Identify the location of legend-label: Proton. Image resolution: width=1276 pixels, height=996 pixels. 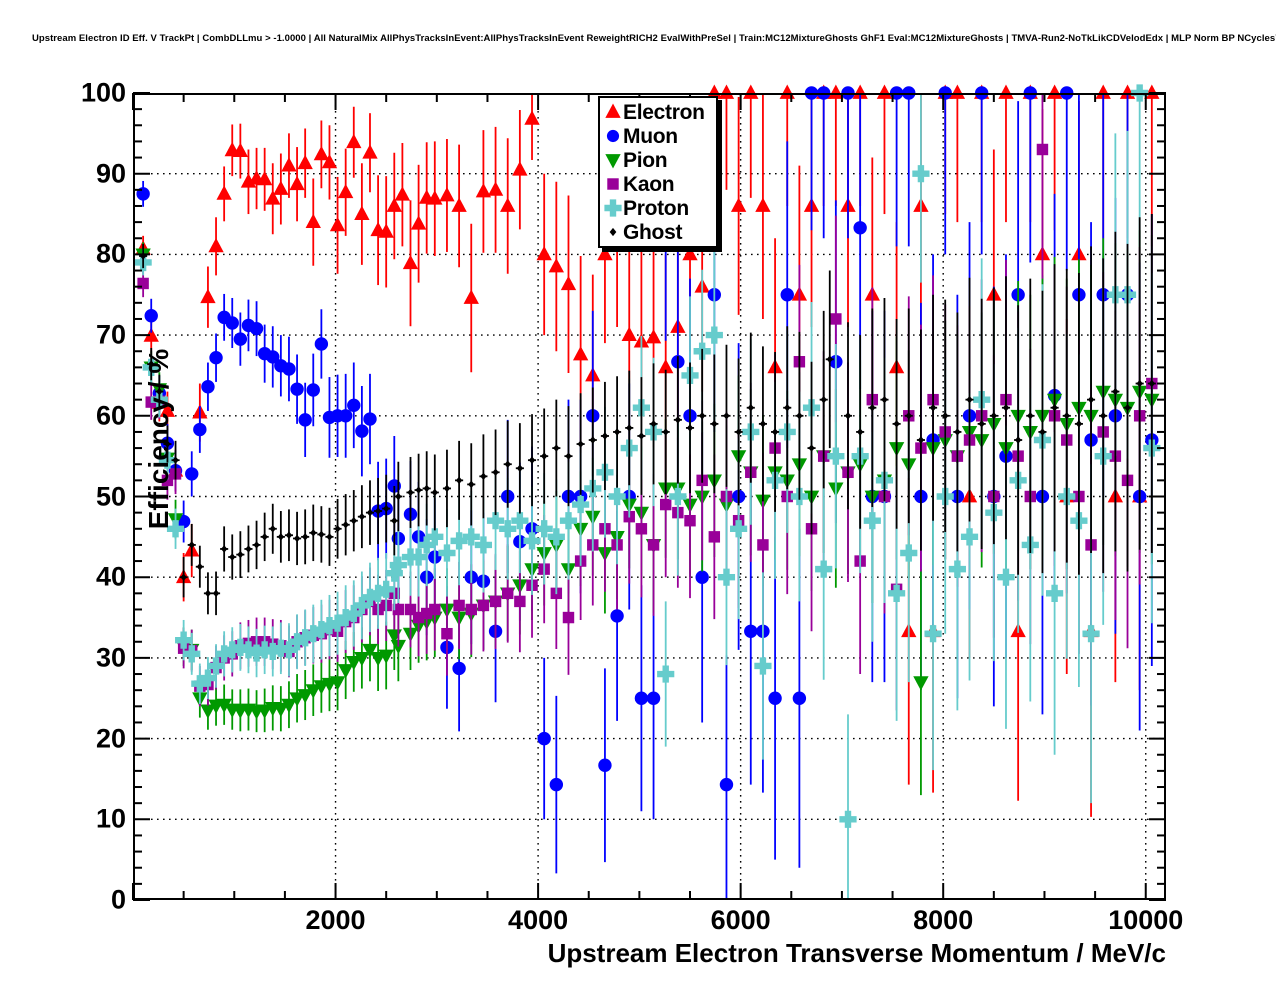
(656, 208).